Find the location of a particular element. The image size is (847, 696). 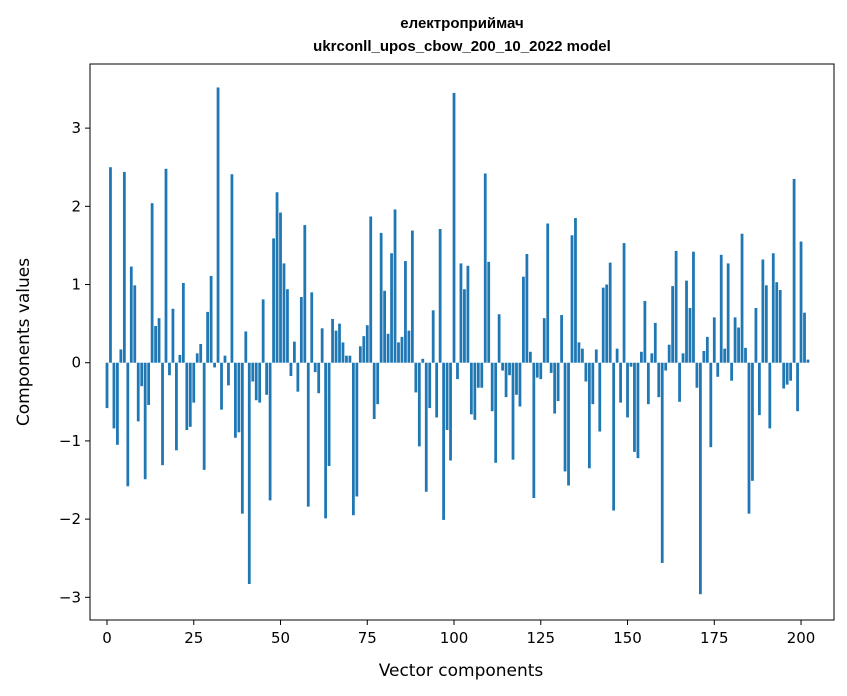

x-tick-label-50: 50 is located at coordinates (280, 638).